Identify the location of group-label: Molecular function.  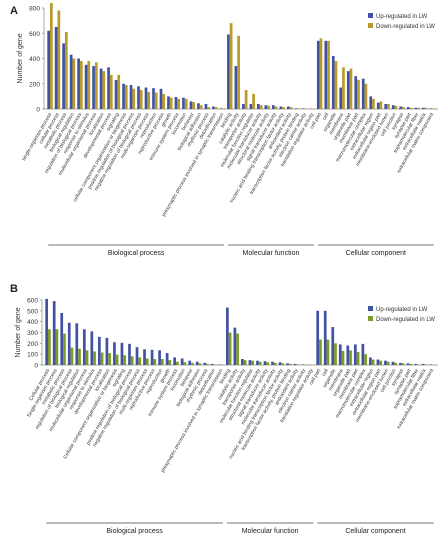
(270, 531).